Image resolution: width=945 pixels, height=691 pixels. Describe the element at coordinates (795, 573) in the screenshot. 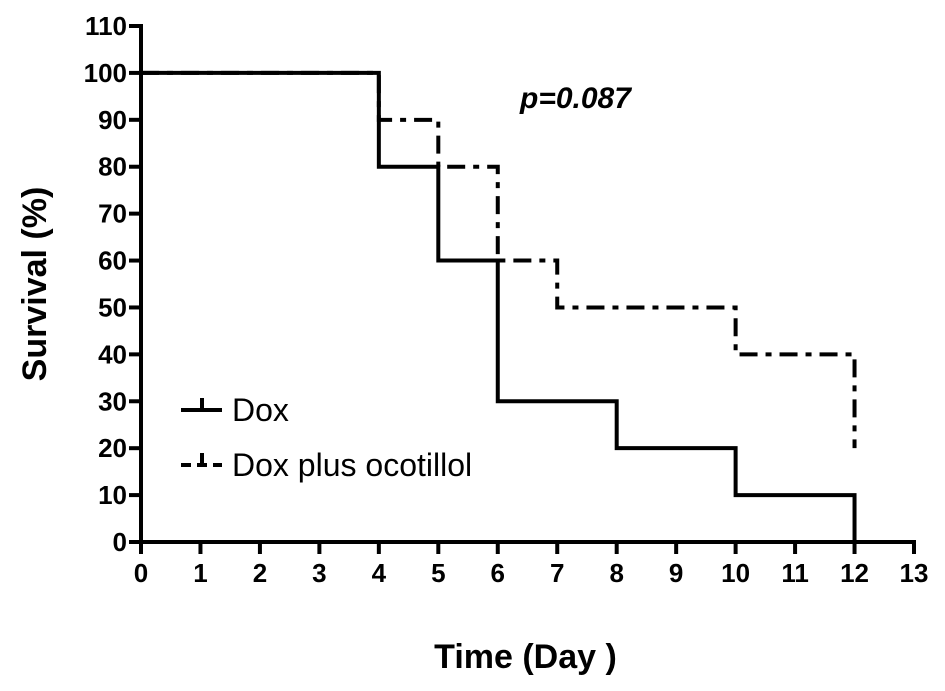

I see `x-tick-label-11: 11` at that location.